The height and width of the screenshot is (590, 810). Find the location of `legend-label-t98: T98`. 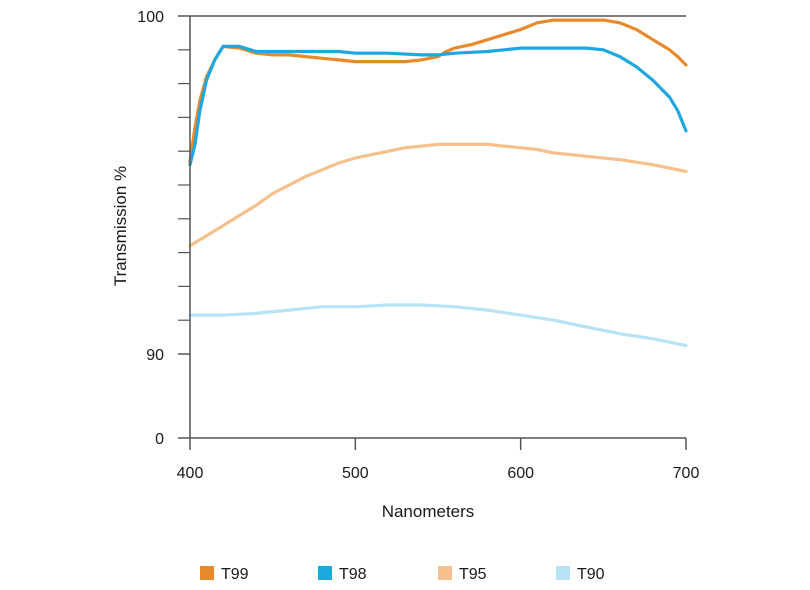

legend-label-t98: T98 is located at coordinates (353, 574).